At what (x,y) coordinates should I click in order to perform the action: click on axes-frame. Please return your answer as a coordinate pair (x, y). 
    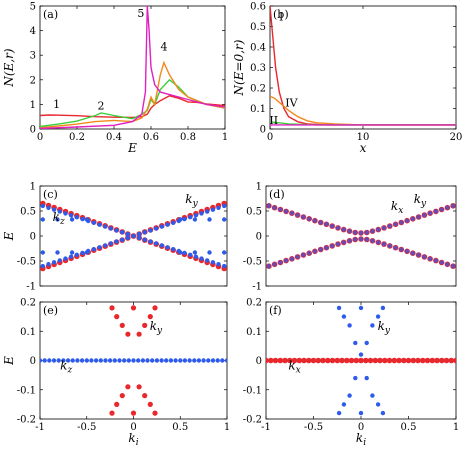
    Looking at the image, I should click on (132, 67).